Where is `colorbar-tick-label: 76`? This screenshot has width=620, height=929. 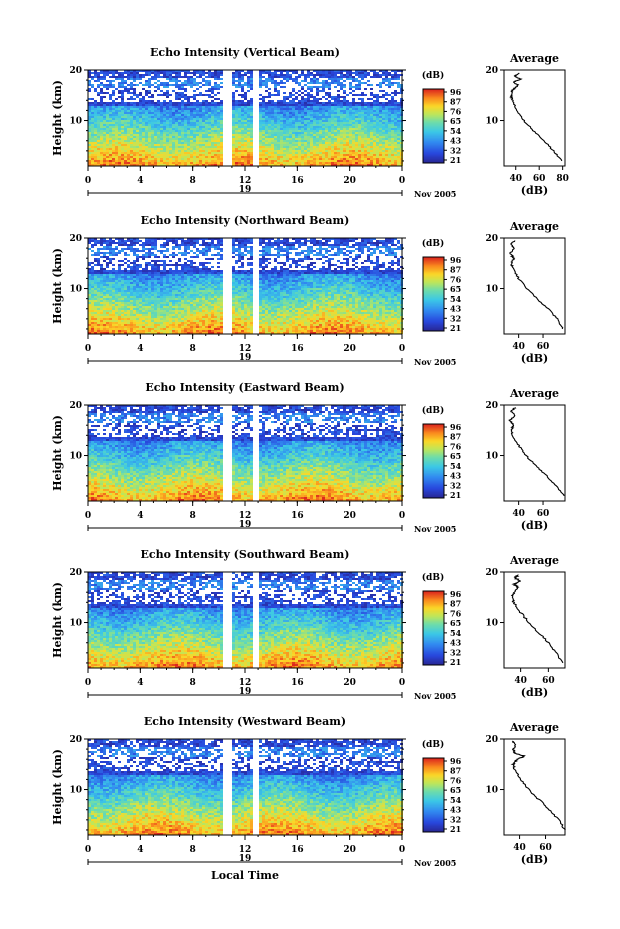 colorbar-tick-label: 76 is located at coordinates (456, 446).